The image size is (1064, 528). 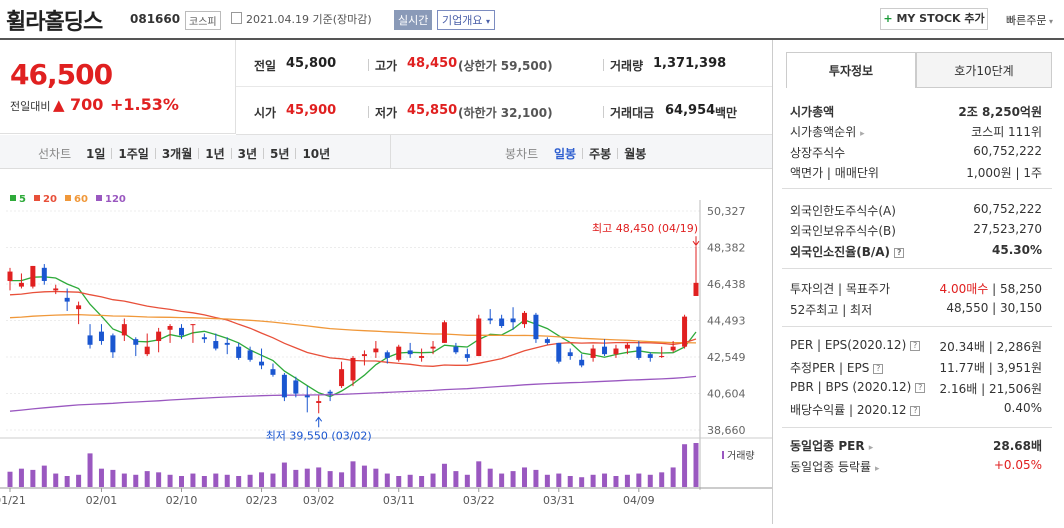 What do you see at coordinates (990, 347) in the screenshot?
I see `per: 20.34배 | 2,286원` at bounding box center [990, 347].